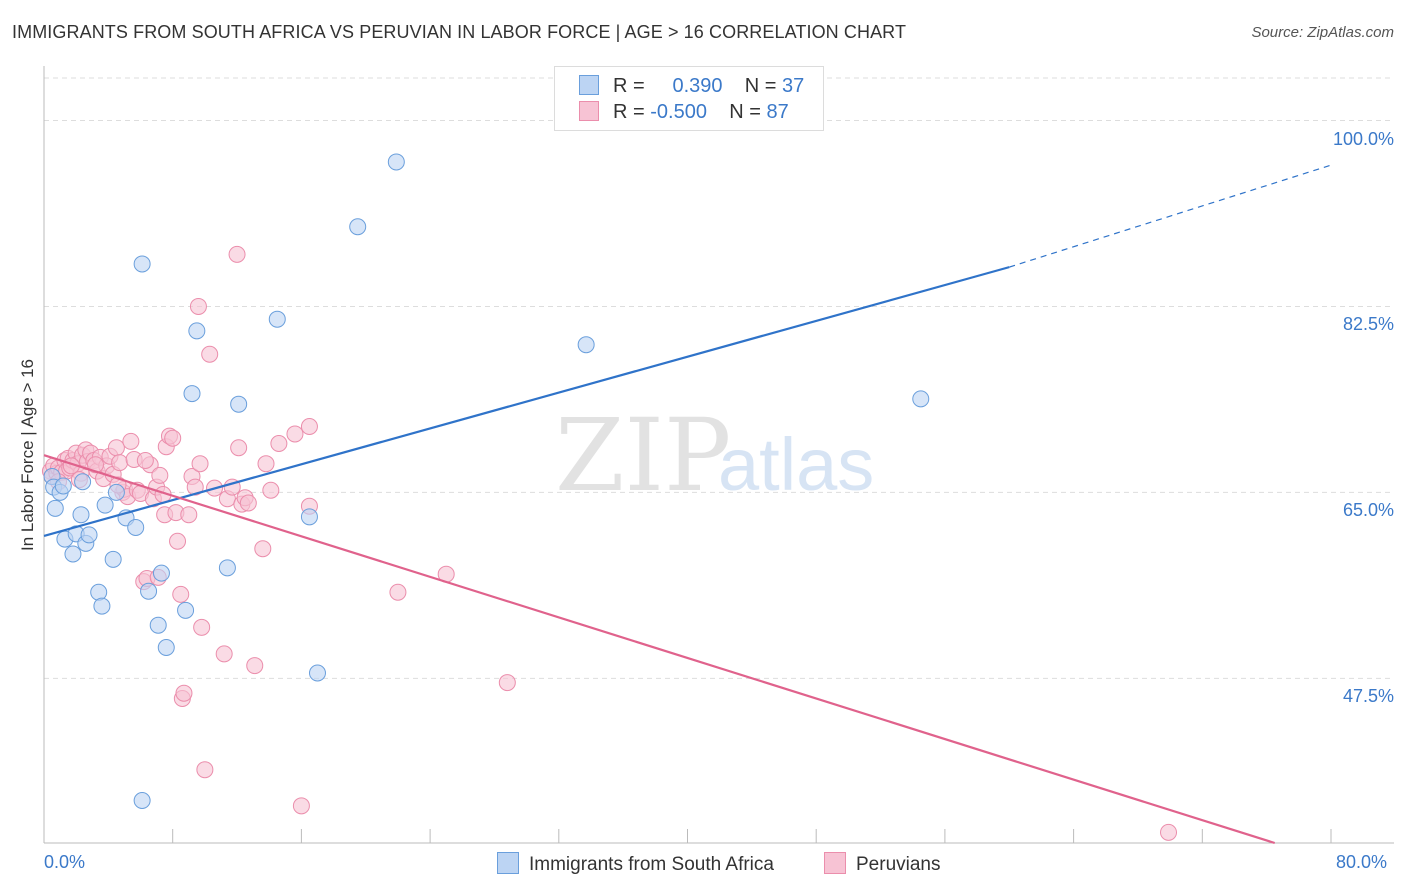  I want to click on y-tick-label: 65.0%, so click(1368, 510).